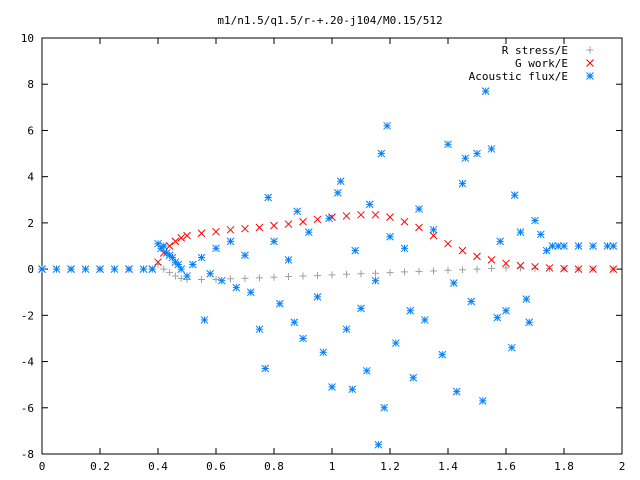 The image size is (640, 480). I want to click on x-tick-label: 0, so click(42, 466).